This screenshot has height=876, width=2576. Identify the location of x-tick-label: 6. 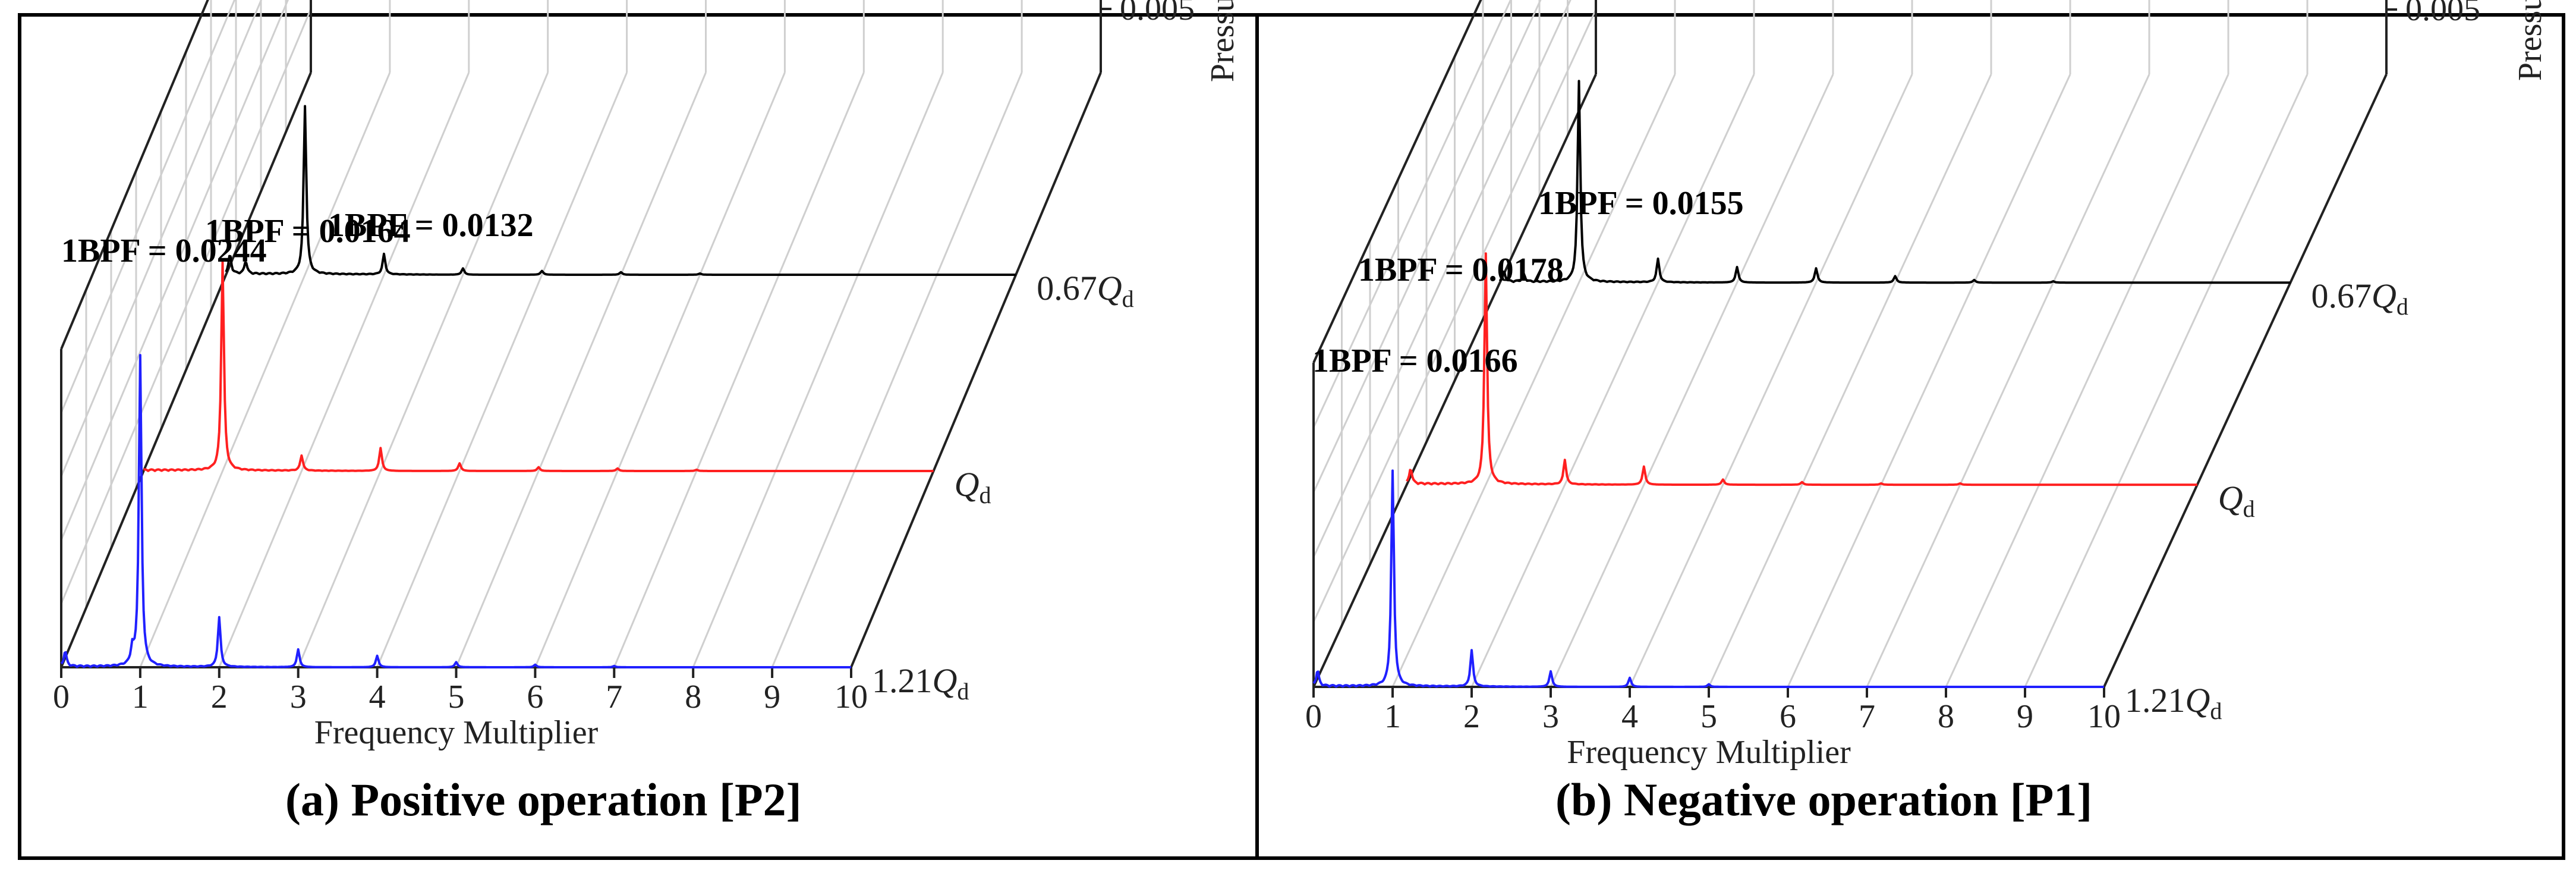
(1788, 716).